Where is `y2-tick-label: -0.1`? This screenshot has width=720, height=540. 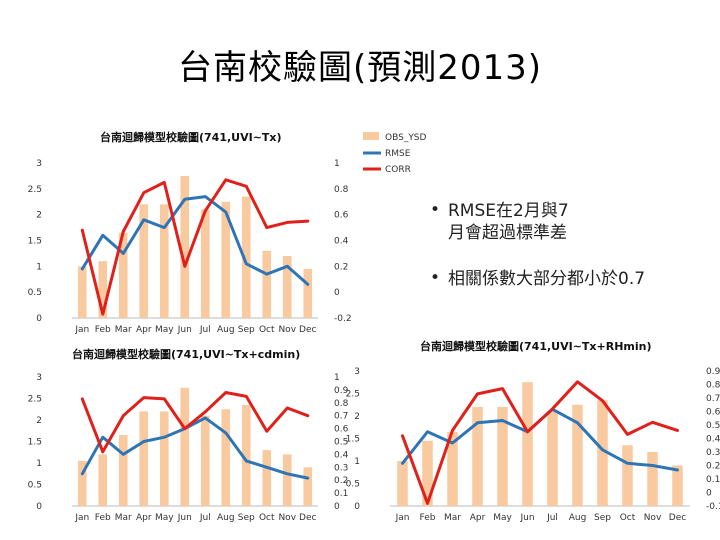 y2-tick-label: -0.1 is located at coordinates (713, 507).